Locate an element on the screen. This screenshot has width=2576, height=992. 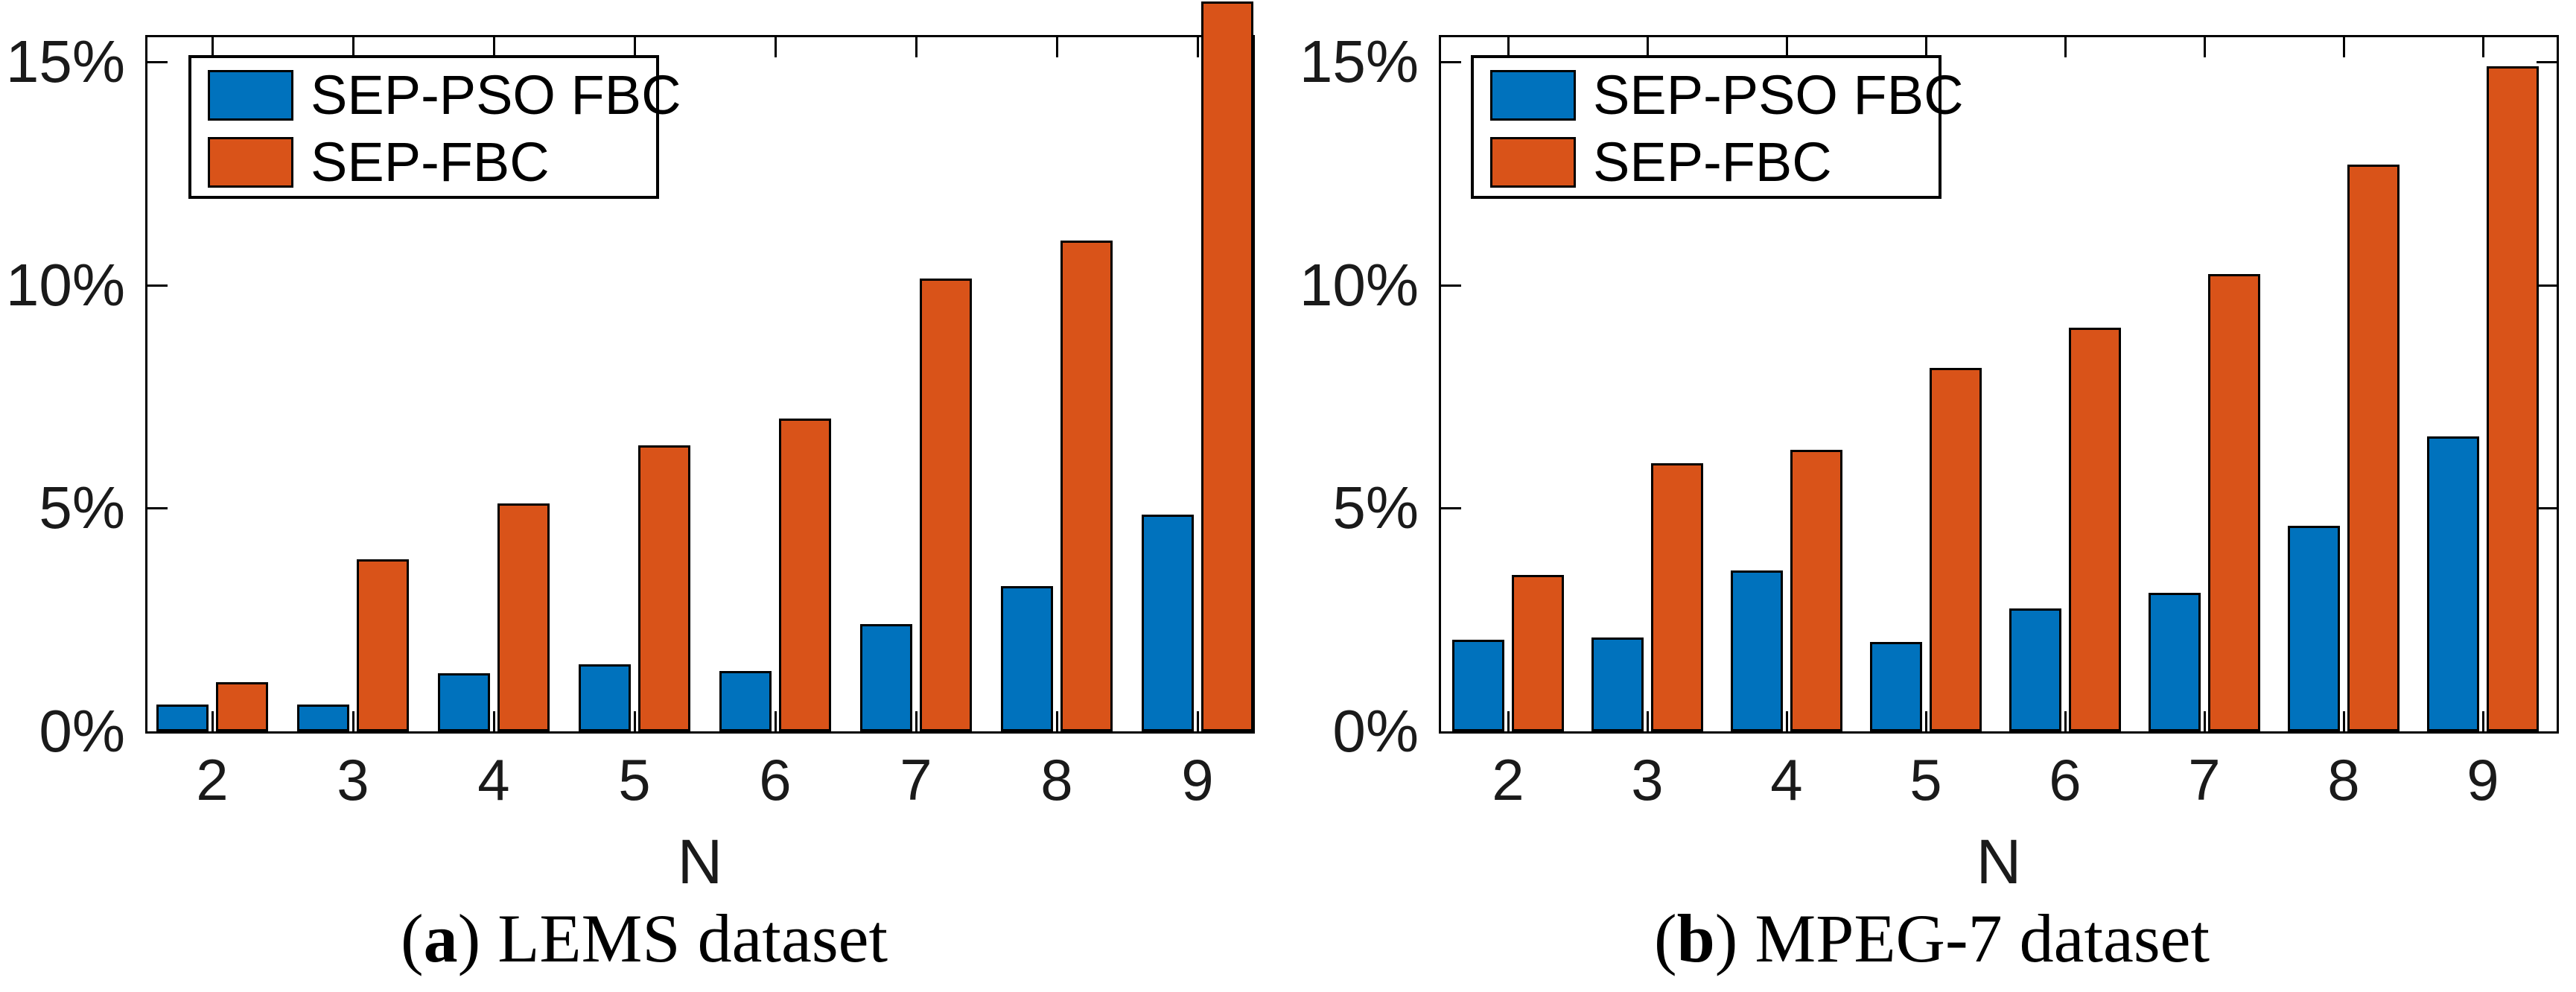
bar-sep-pso-fbc-n4 is located at coordinates (464, 702).